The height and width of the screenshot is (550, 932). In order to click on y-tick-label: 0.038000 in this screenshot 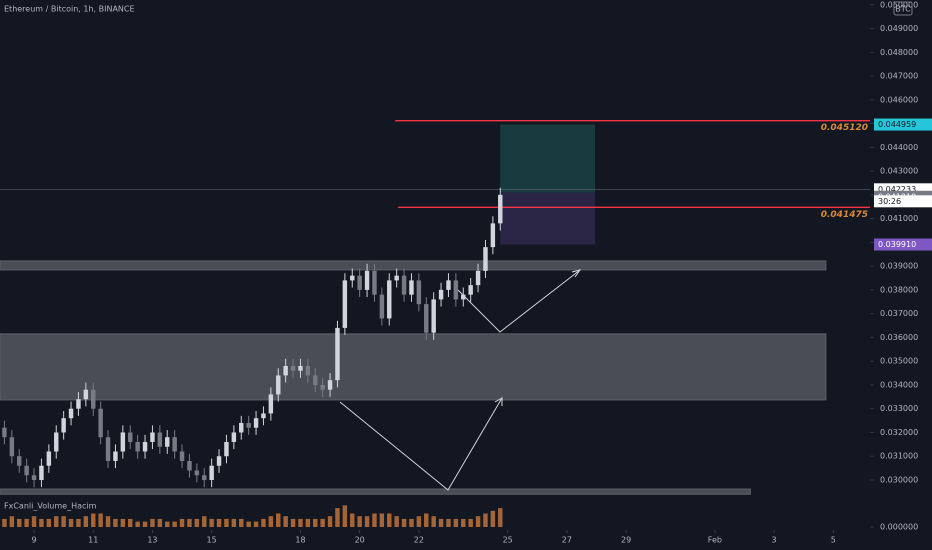, I will do `click(899, 289)`.